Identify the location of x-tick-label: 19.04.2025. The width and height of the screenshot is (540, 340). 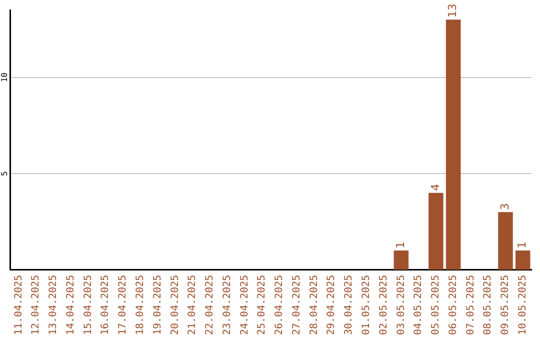
(158, 305).